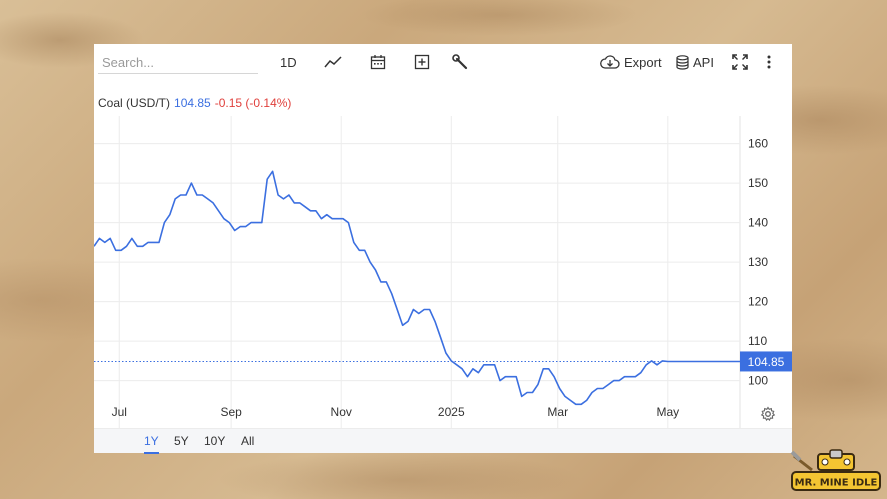 Image resolution: width=887 pixels, height=499 pixels. Describe the element at coordinates (231, 412) in the screenshot. I see `x-tick-label: Sep` at that location.